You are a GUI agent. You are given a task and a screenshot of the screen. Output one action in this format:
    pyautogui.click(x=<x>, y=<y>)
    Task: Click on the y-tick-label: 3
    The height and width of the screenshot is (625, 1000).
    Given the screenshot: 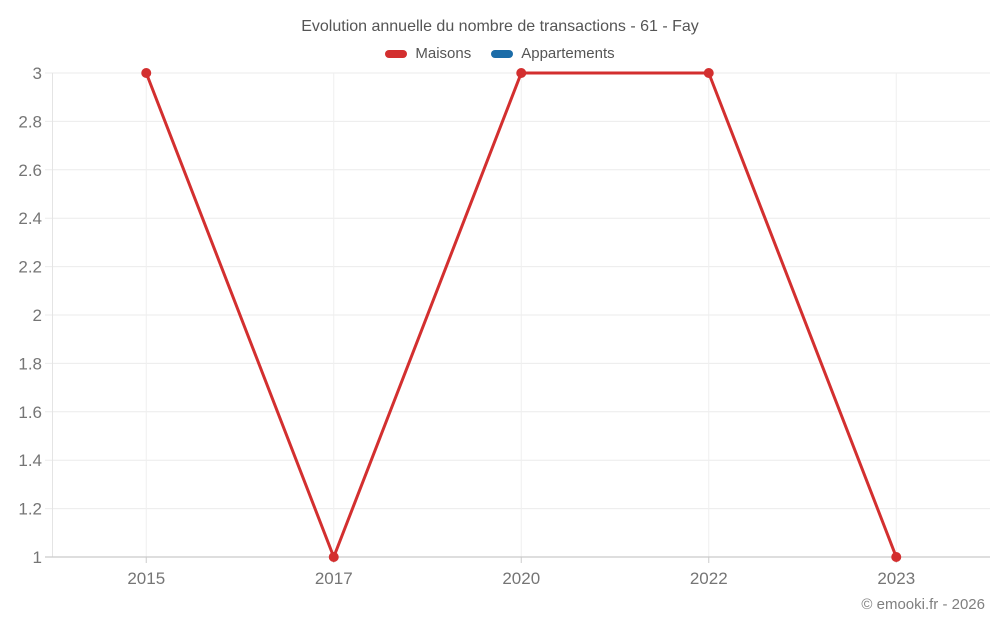 What is the action you would take?
    pyautogui.click(x=37, y=73)
    